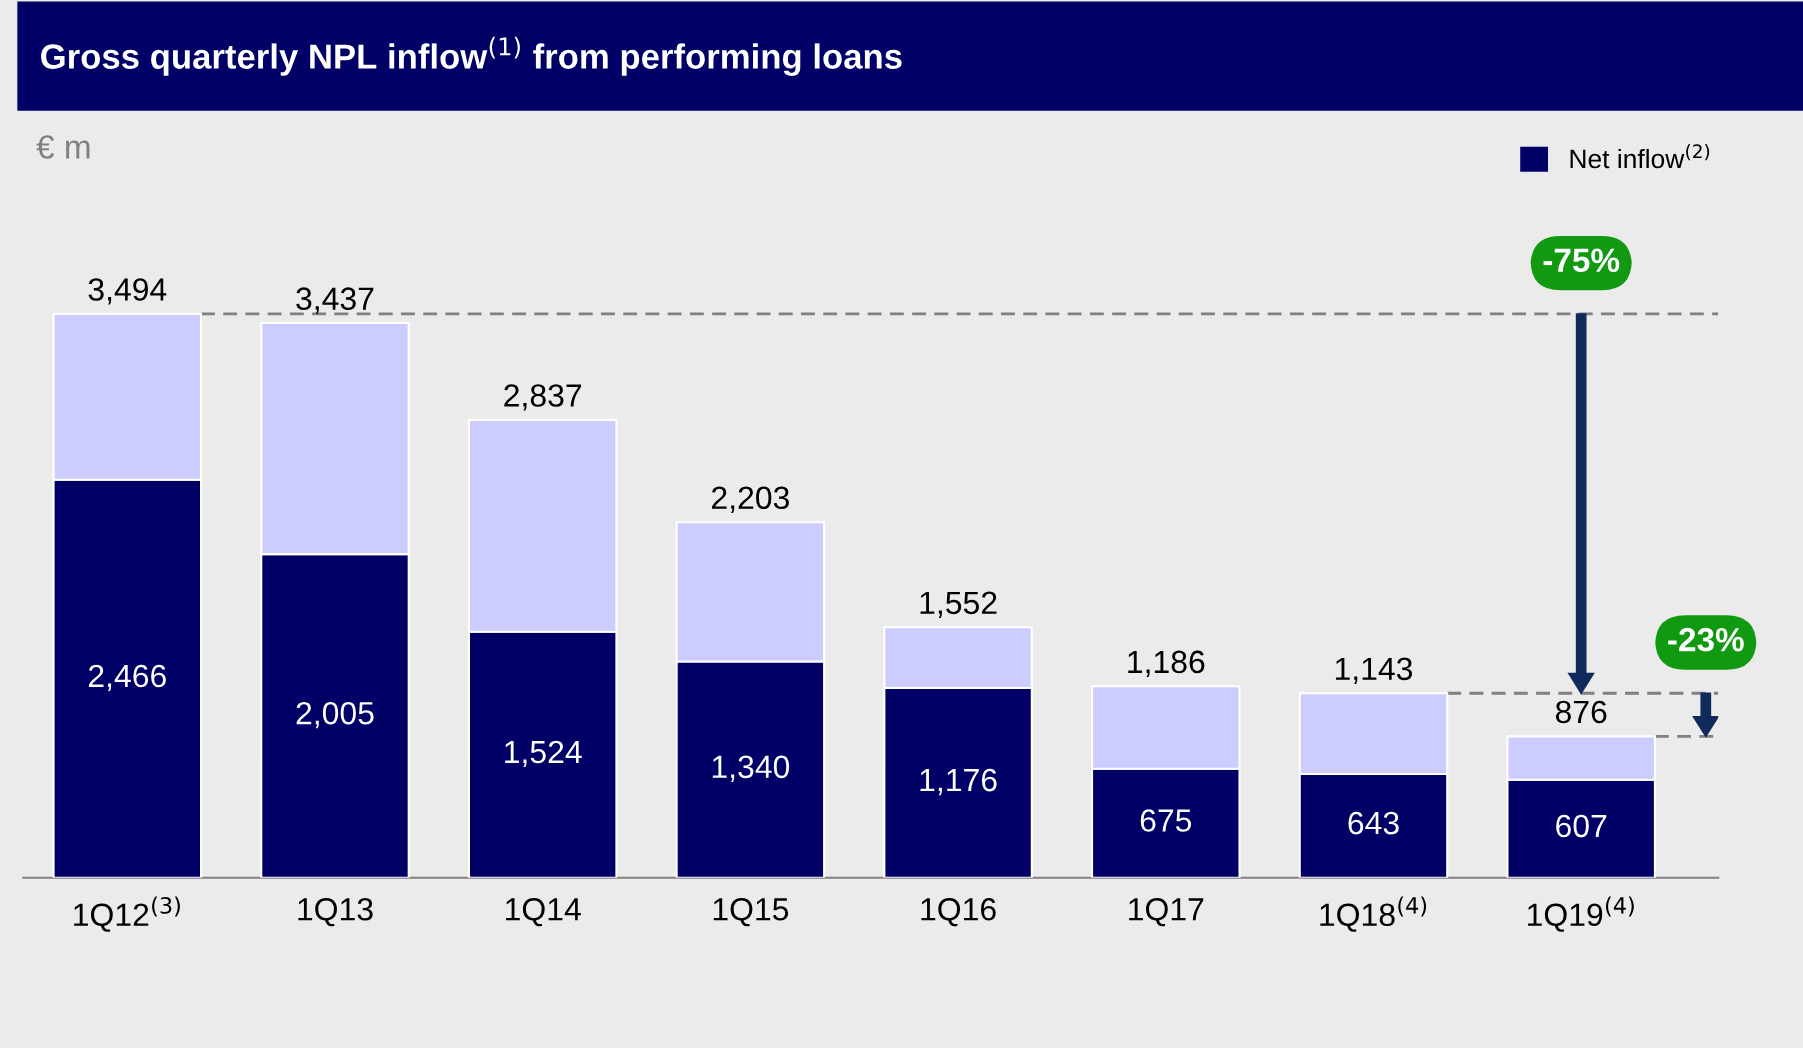 Image resolution: width=1803 pixels, height=1048 pixels. What do you see at coordinates (958, 782) in the screenshot?
I see `data-label: 1,176` at bounding box center [958, 782].